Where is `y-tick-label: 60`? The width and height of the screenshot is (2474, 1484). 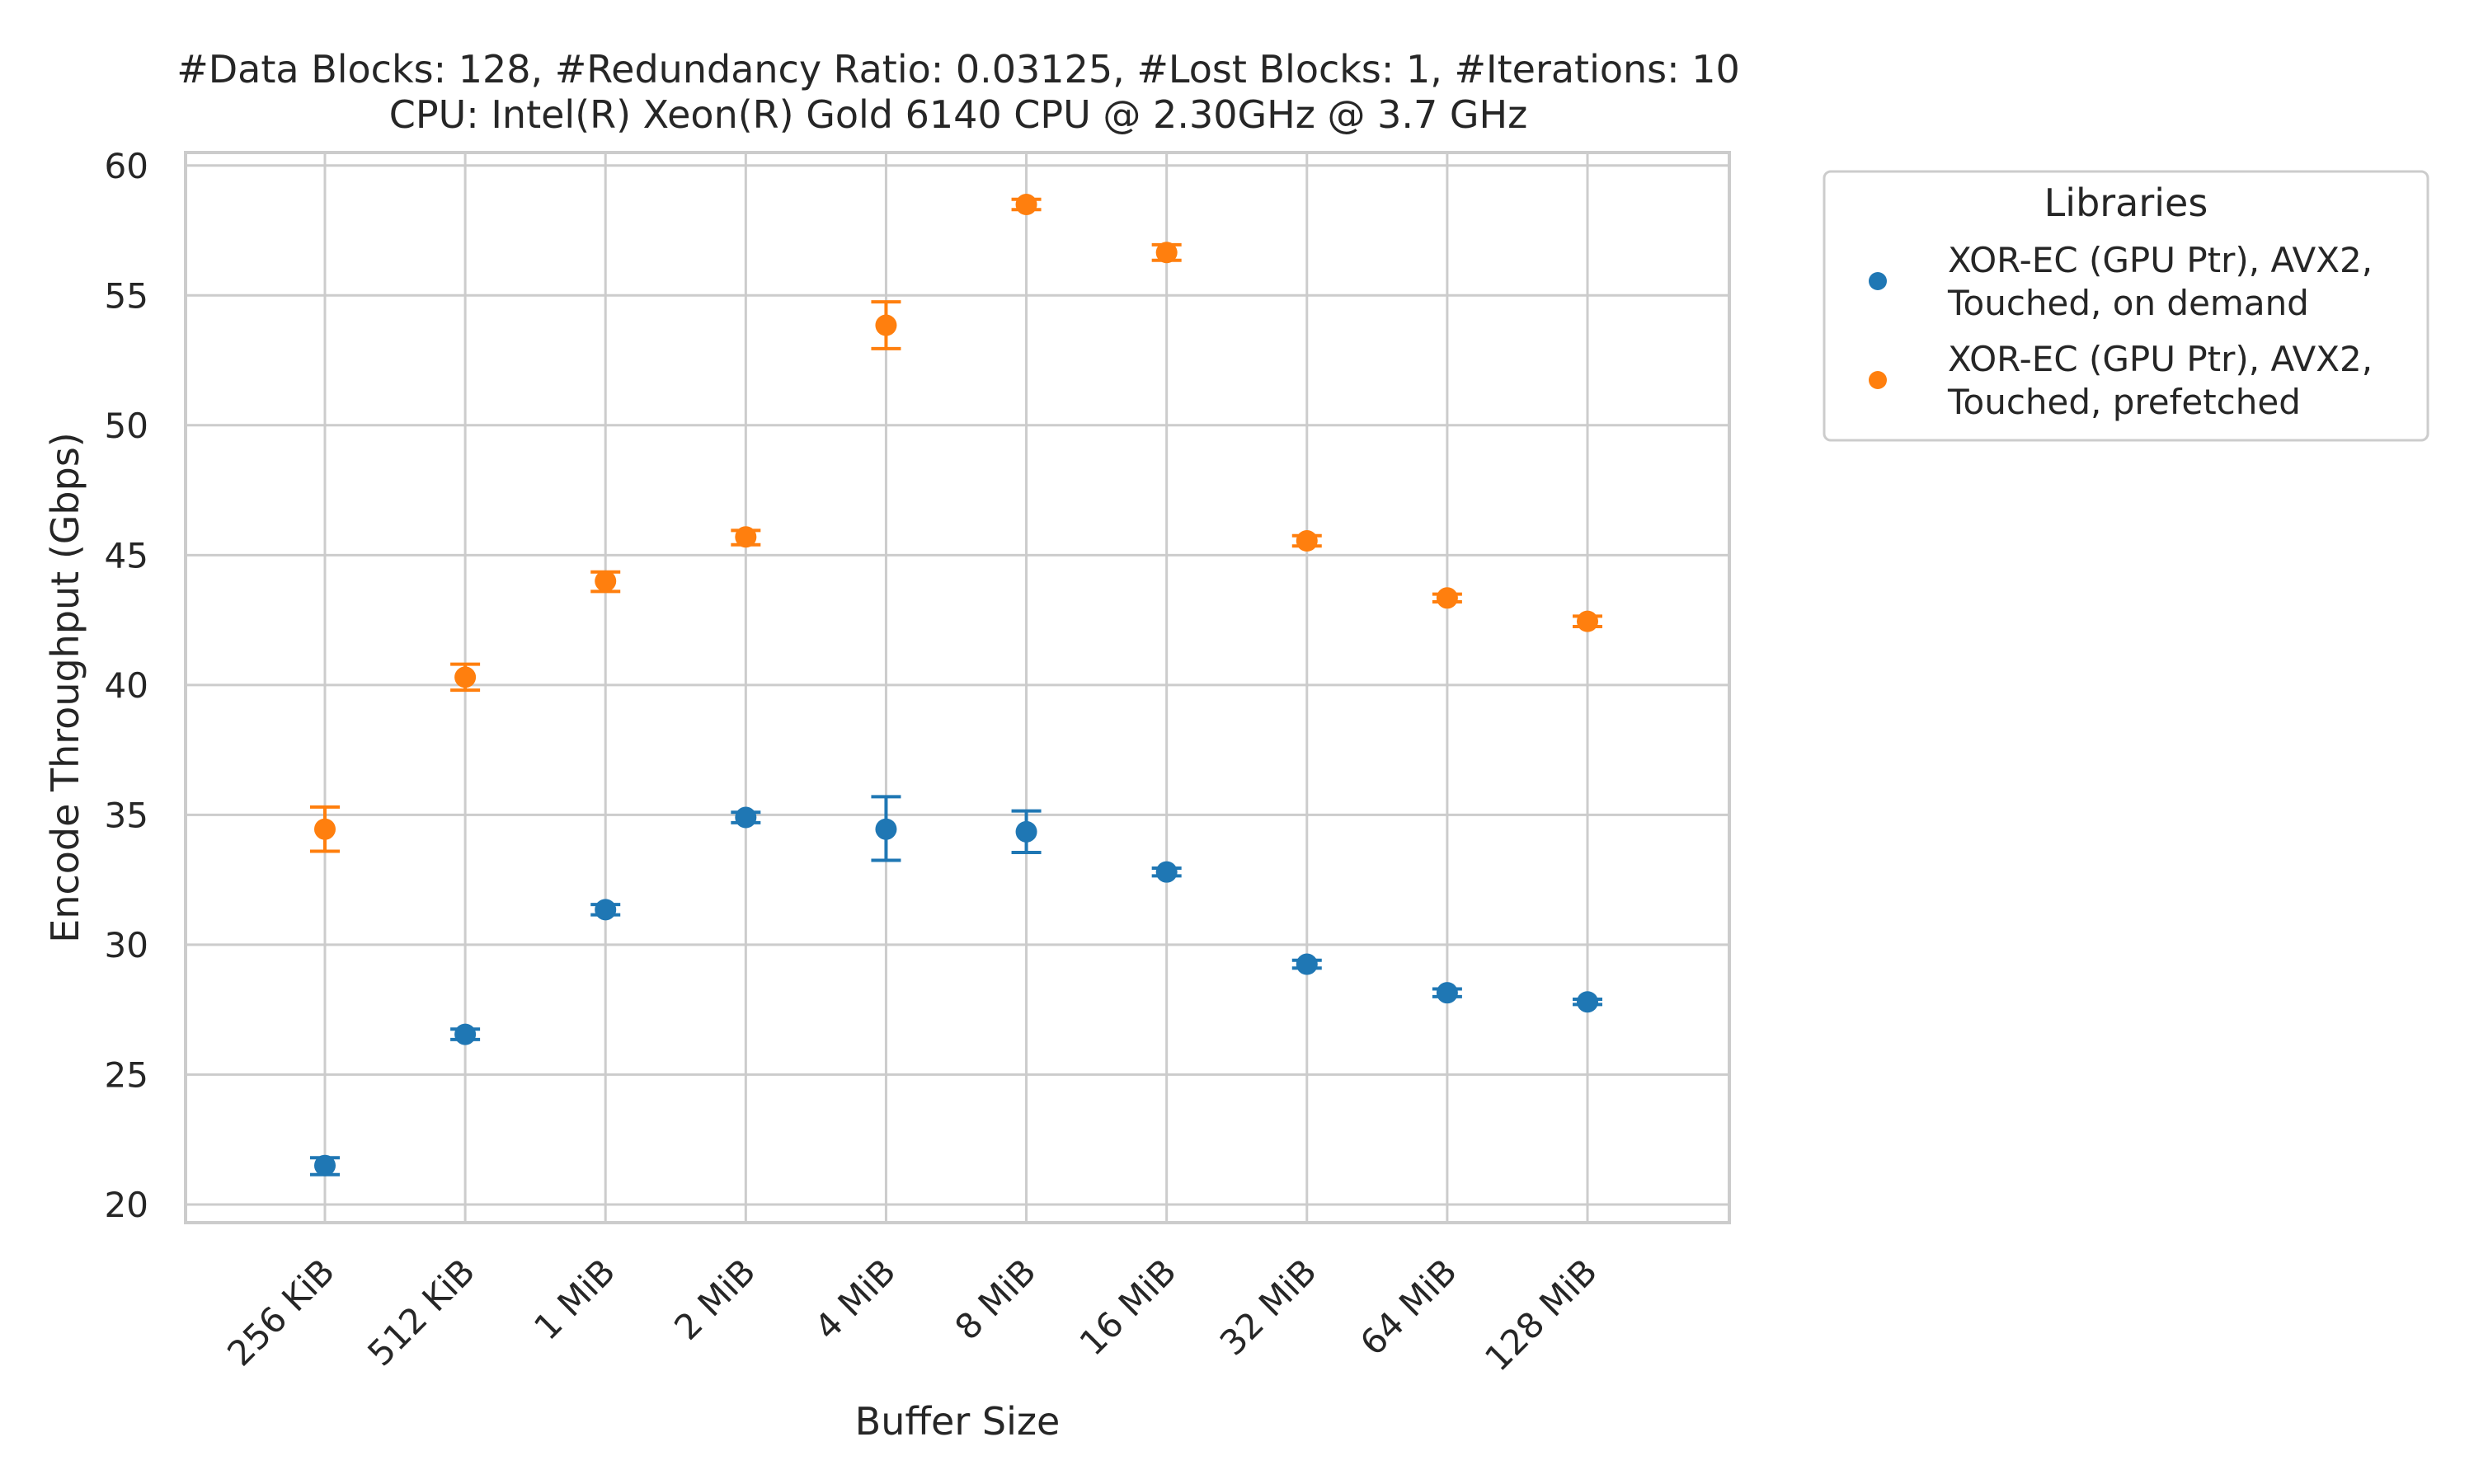
y-tick-label: 60 is located at coordinates (126, 166).